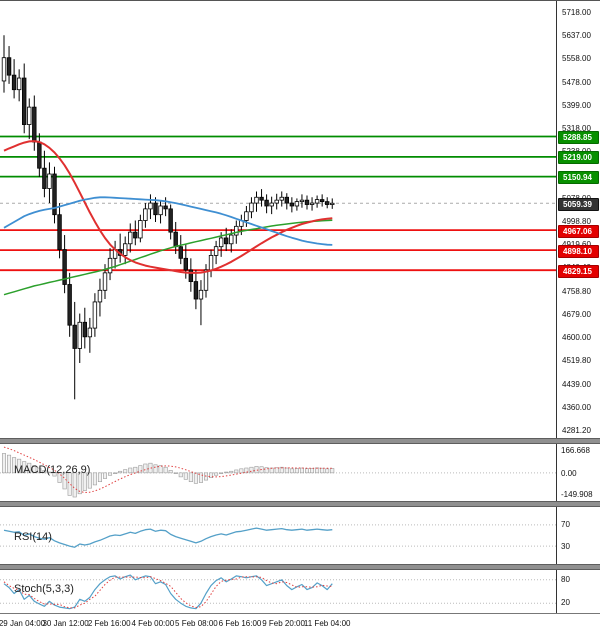 The image size is (600, 632). Describe the element at coordinates (240, 623) in the screenshot. I see `time-tick-label: 6 Feb 16:00` at that location.